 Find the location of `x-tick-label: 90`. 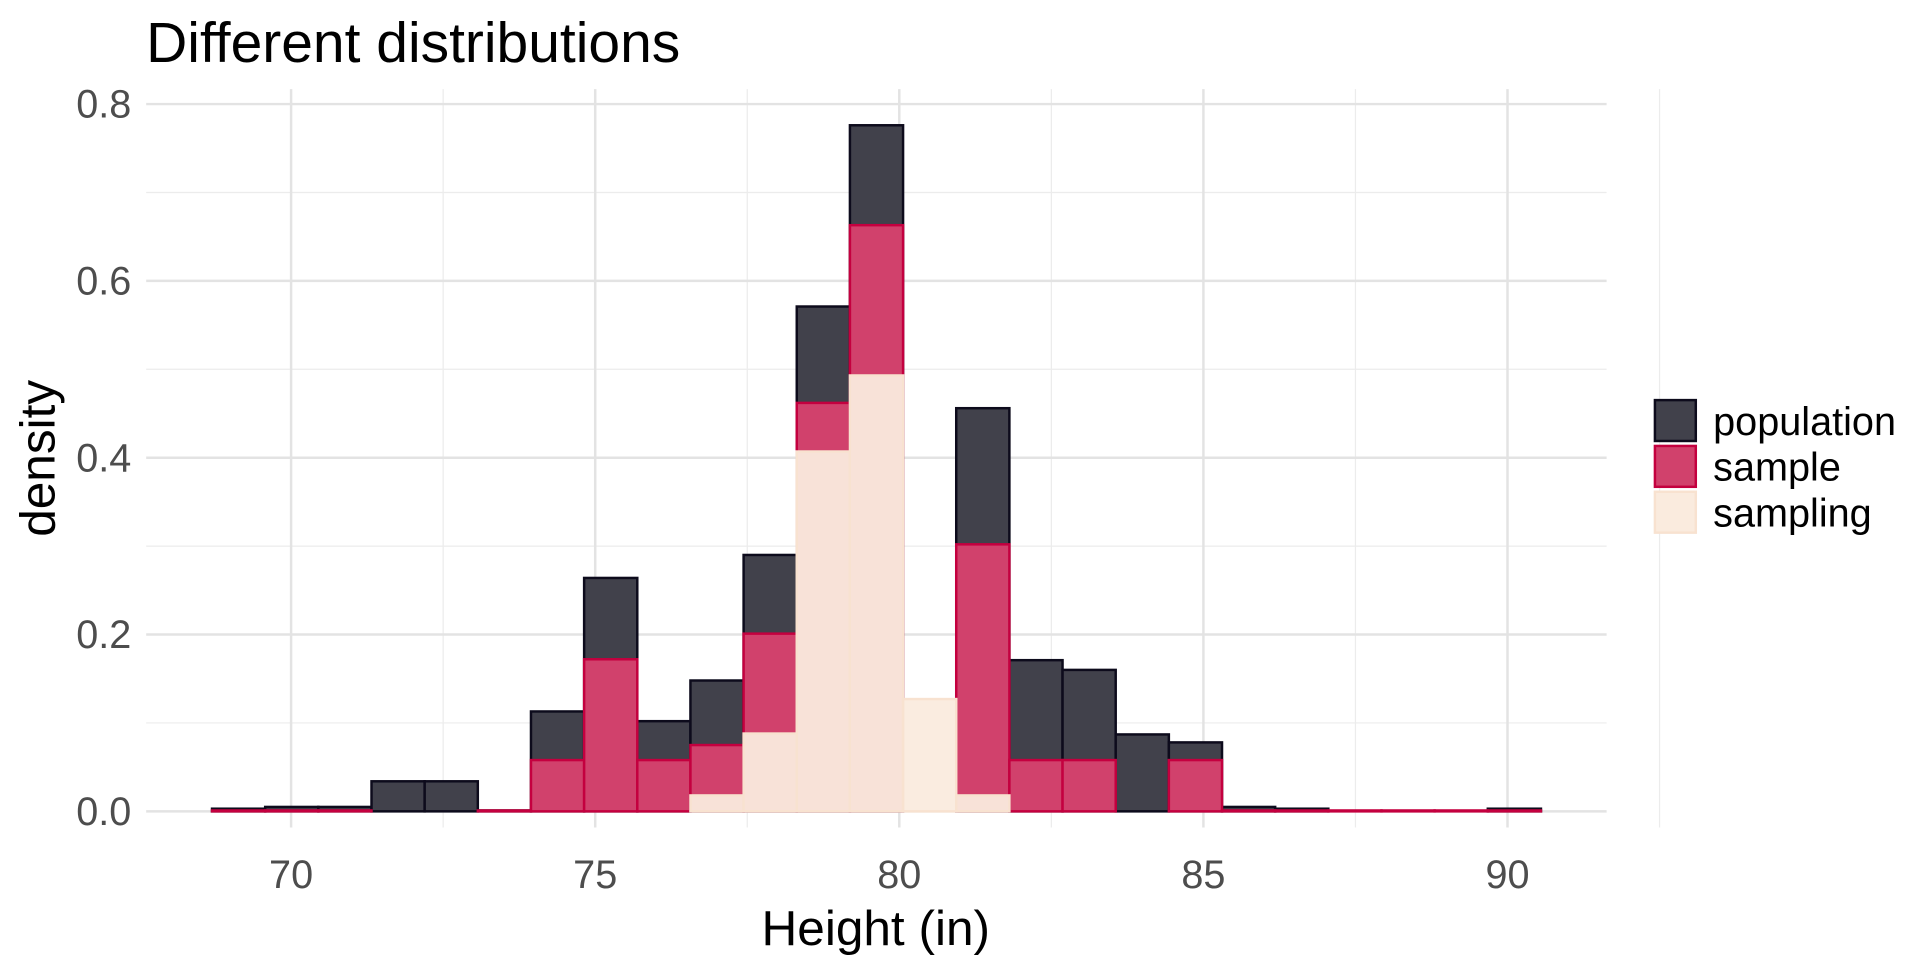

x-tick-label: 90 is located at coordinates (1507, 875).